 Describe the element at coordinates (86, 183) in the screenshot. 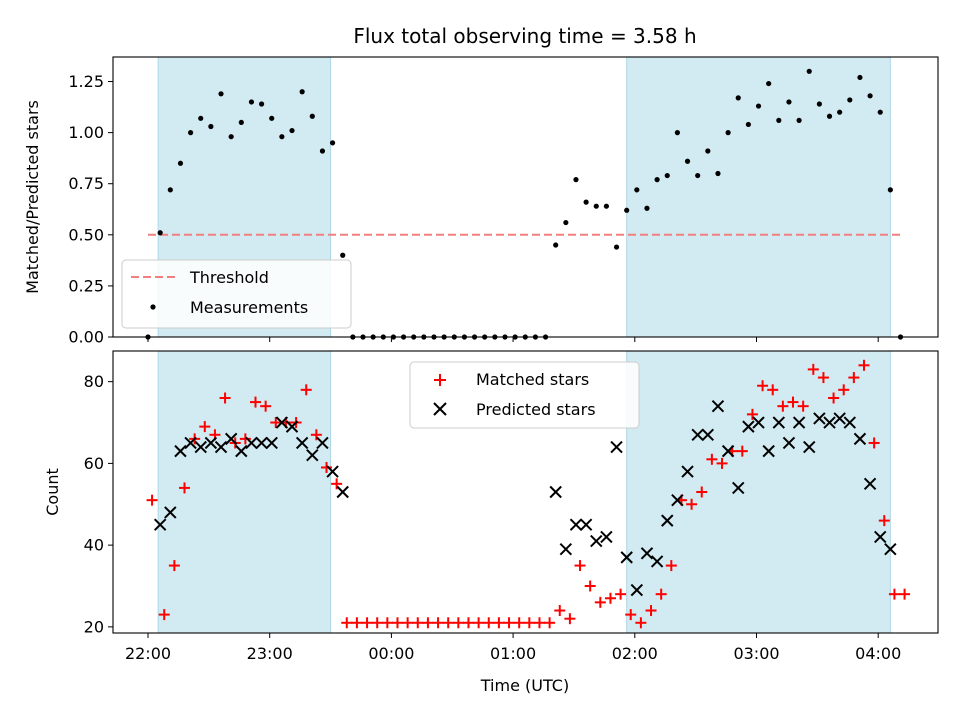

I see `y-tick-label: 0.75` at that location.